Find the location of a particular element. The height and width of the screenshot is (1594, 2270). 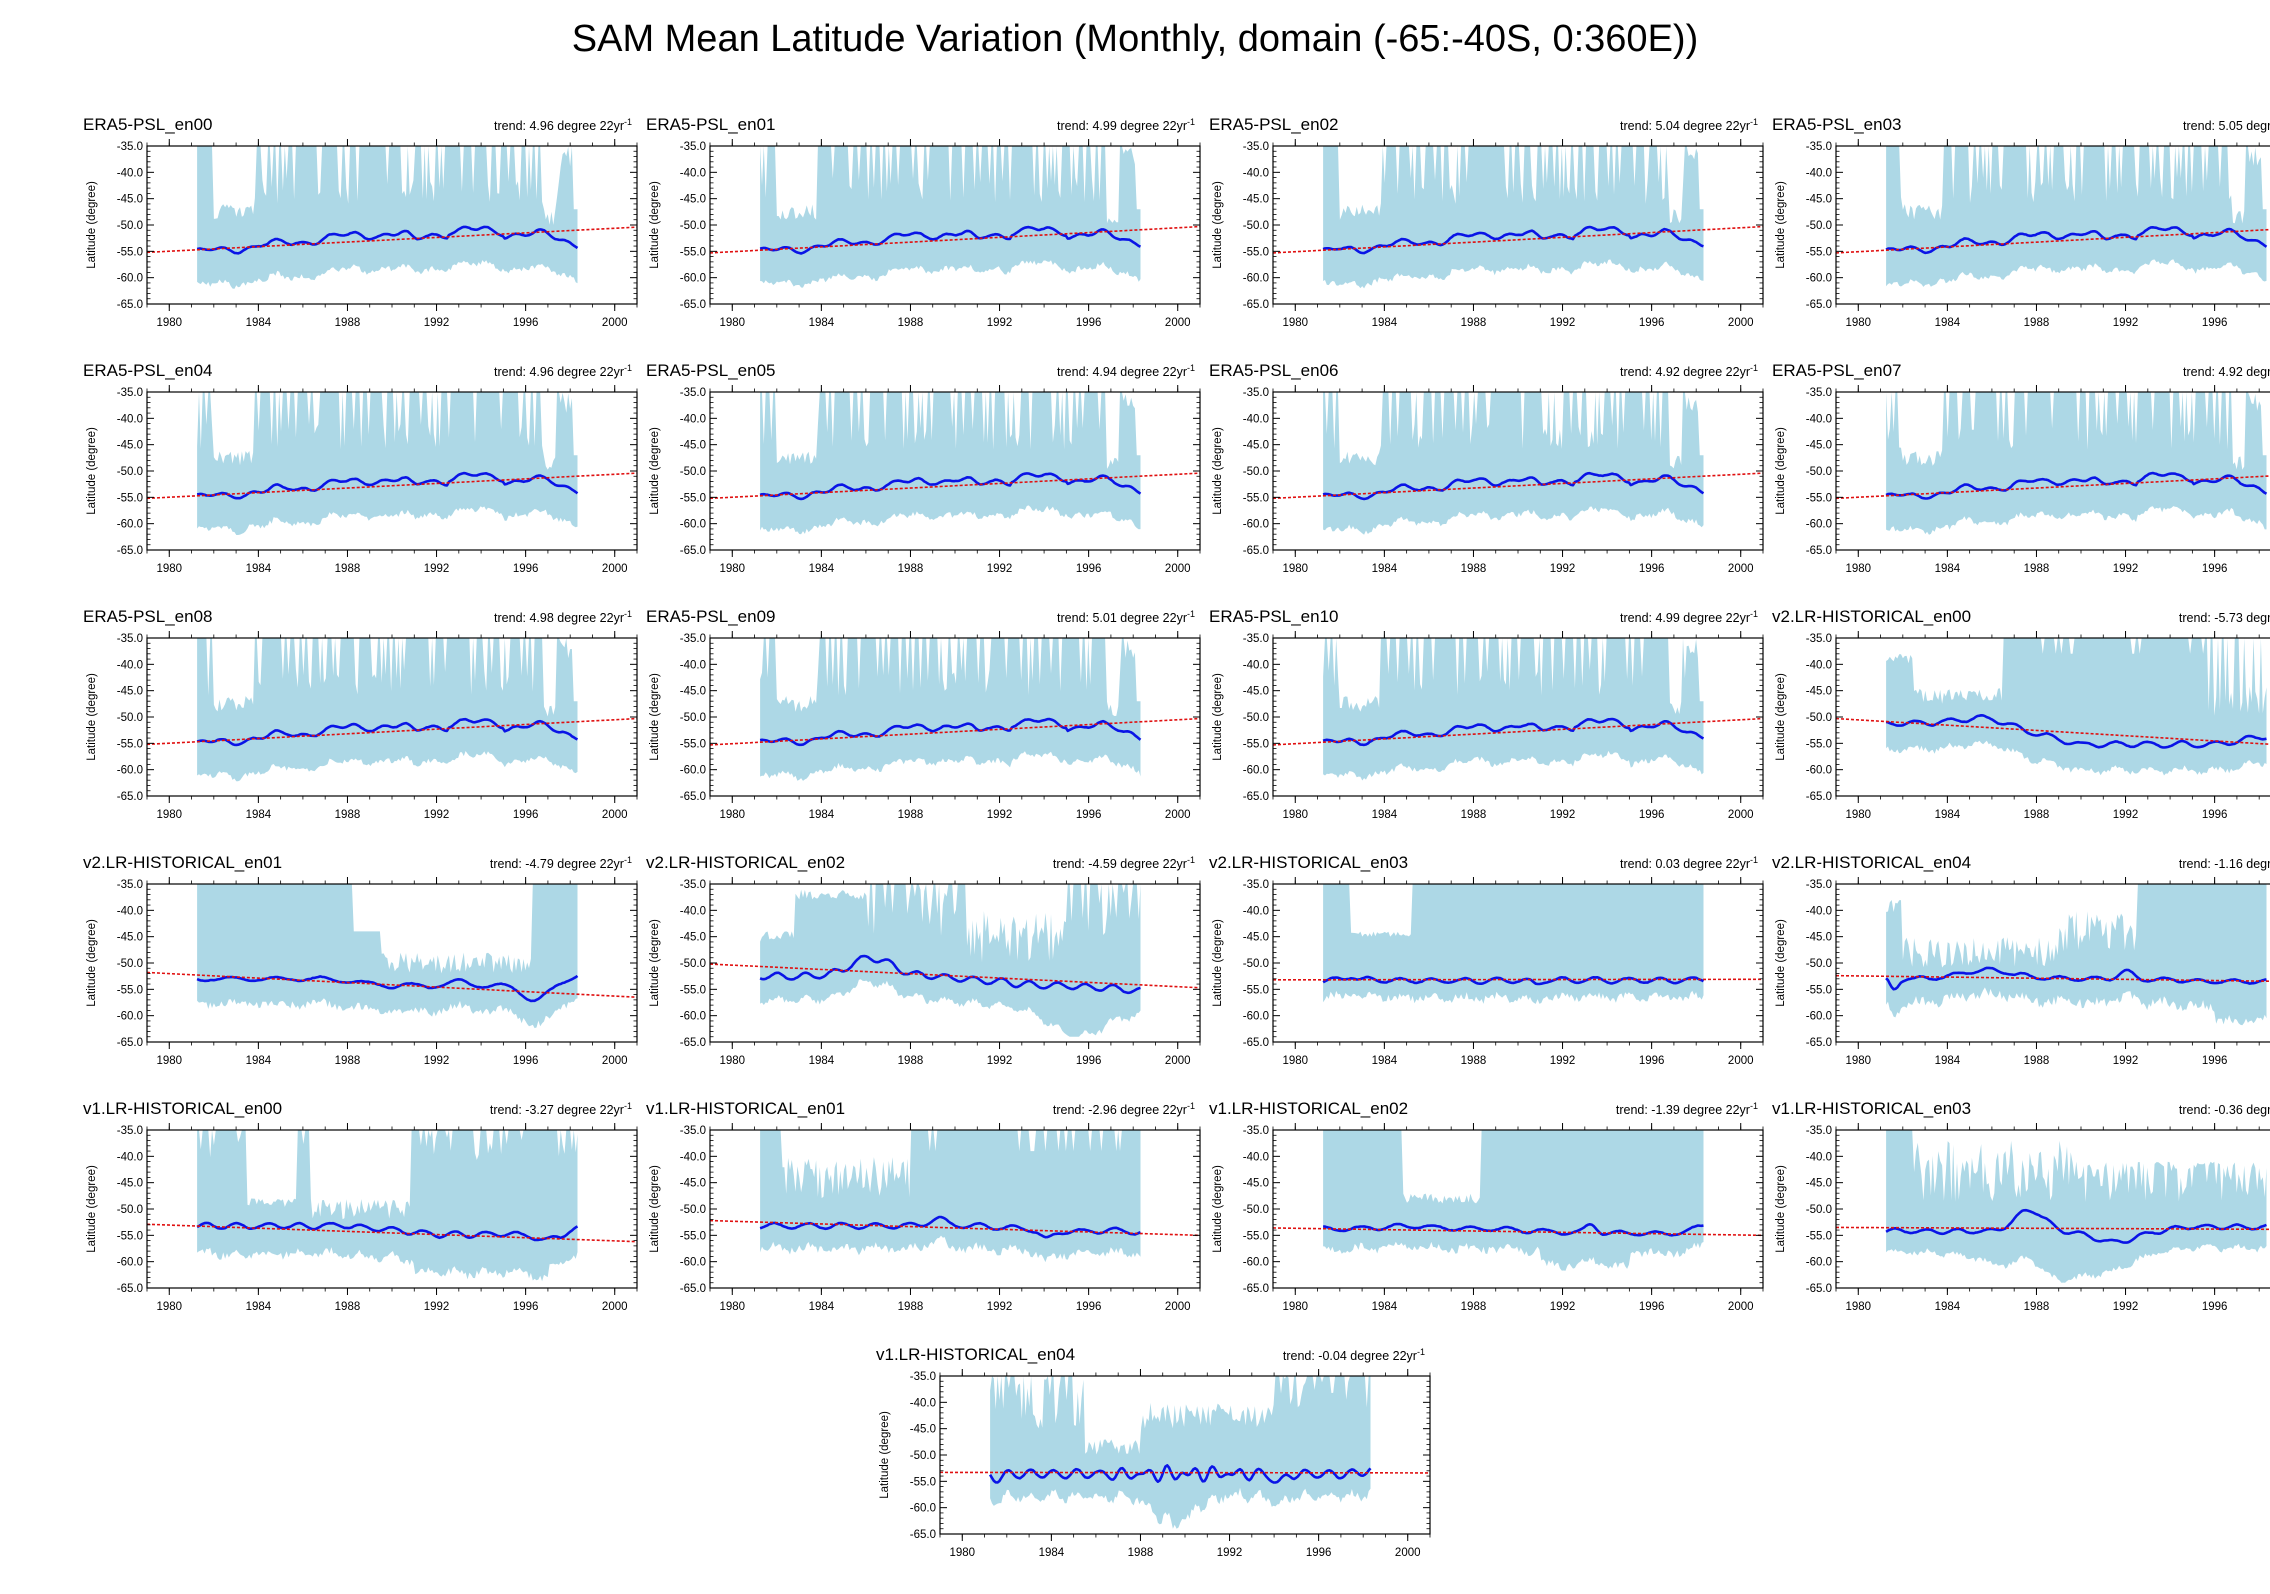

trend-label: trend: 0.03 degree 22yr-1 is located at coordinates (1689, 863).